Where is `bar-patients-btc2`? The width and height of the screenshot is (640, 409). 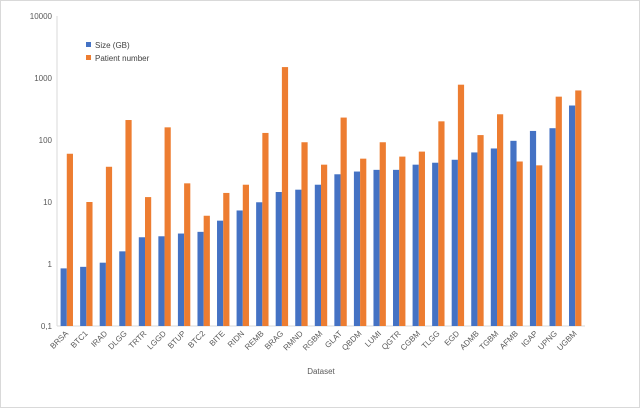
bar-patients-btc2 is located at coordinates (206, 270).